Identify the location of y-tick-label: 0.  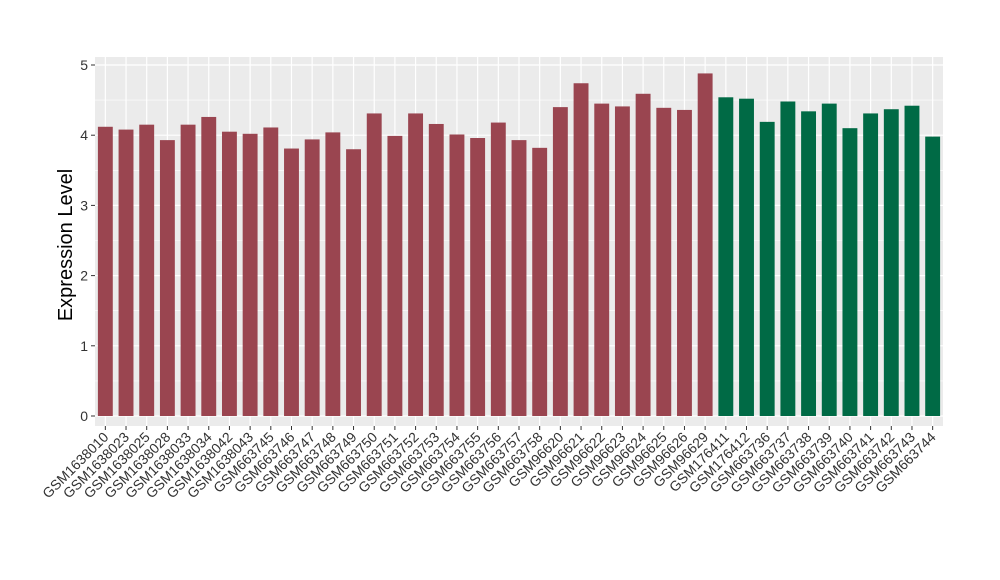
(84, 416).